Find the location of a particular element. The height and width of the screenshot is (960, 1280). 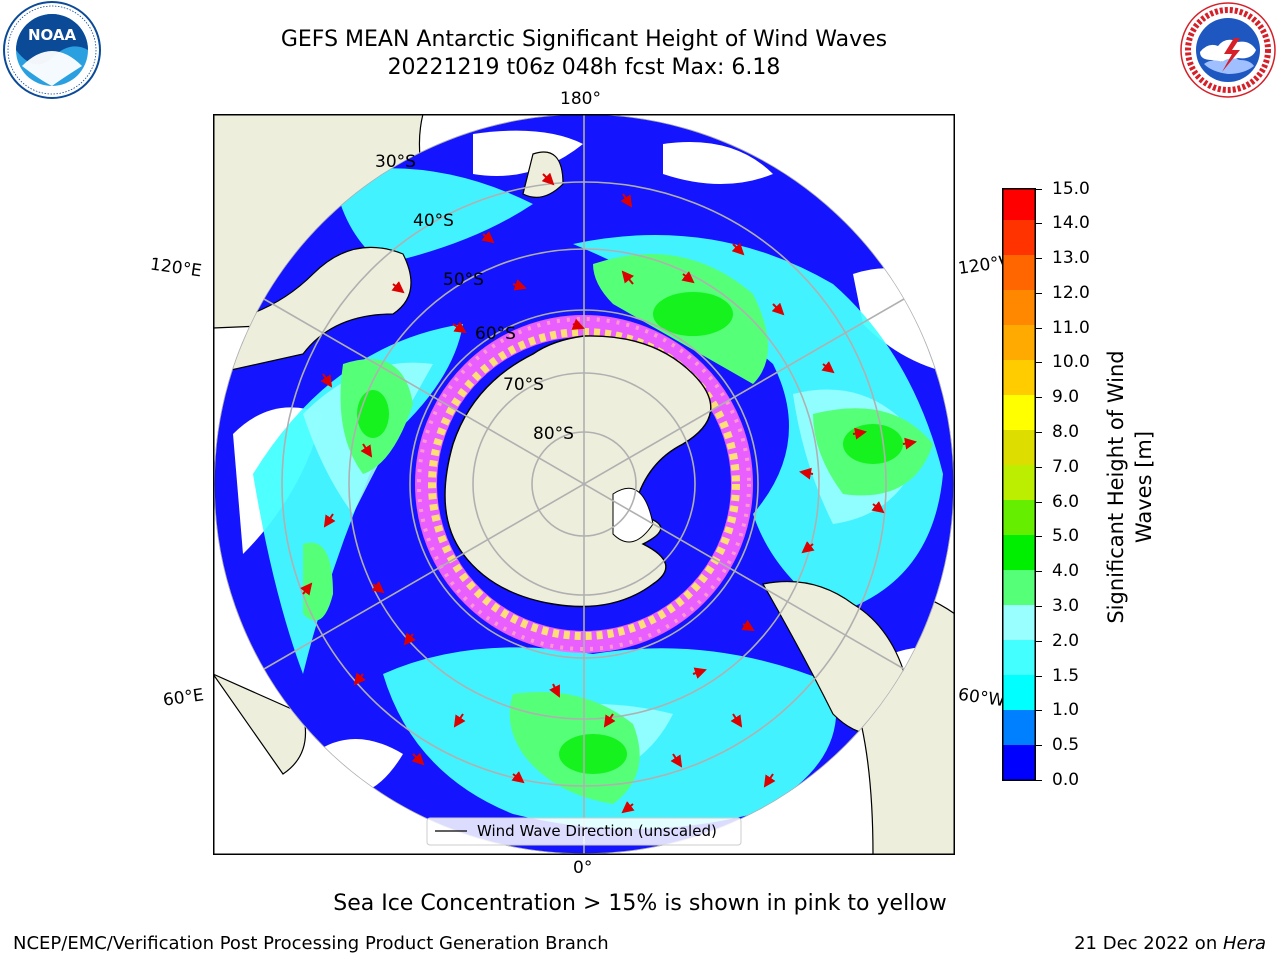

colorbar-tick-label: 14.0 is located at coordinates (1071, 223).